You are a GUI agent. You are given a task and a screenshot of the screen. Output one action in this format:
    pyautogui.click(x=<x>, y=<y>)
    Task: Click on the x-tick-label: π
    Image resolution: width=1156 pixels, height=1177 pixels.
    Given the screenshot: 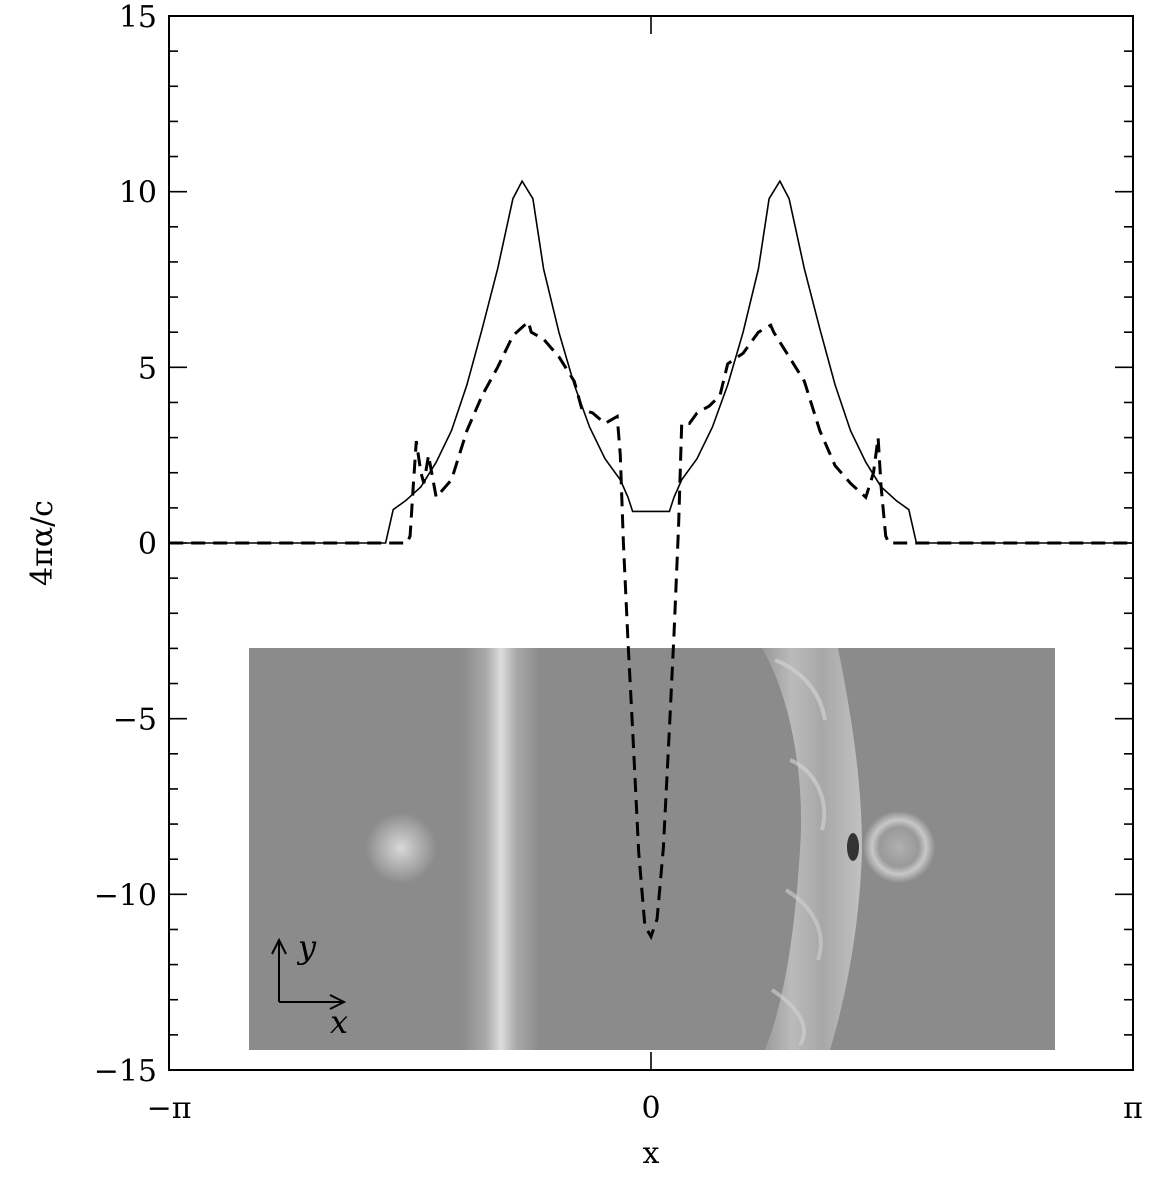 What is the action you would take?
    pyautogui.click(x=1133, y=1108)
    